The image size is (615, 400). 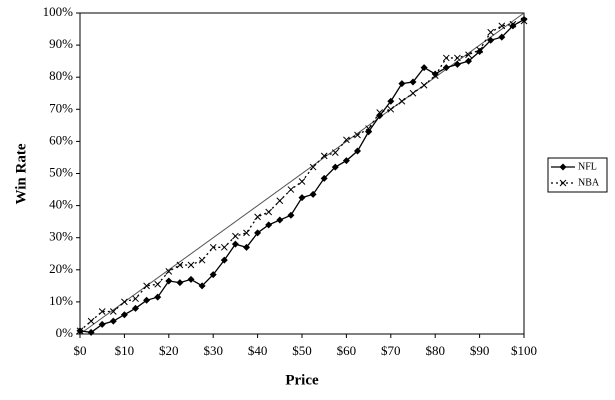 What do you see at coordinates (258, 350) in the screenshot?
I see `x-tick-label: $40` at bounding box center [258, 350].